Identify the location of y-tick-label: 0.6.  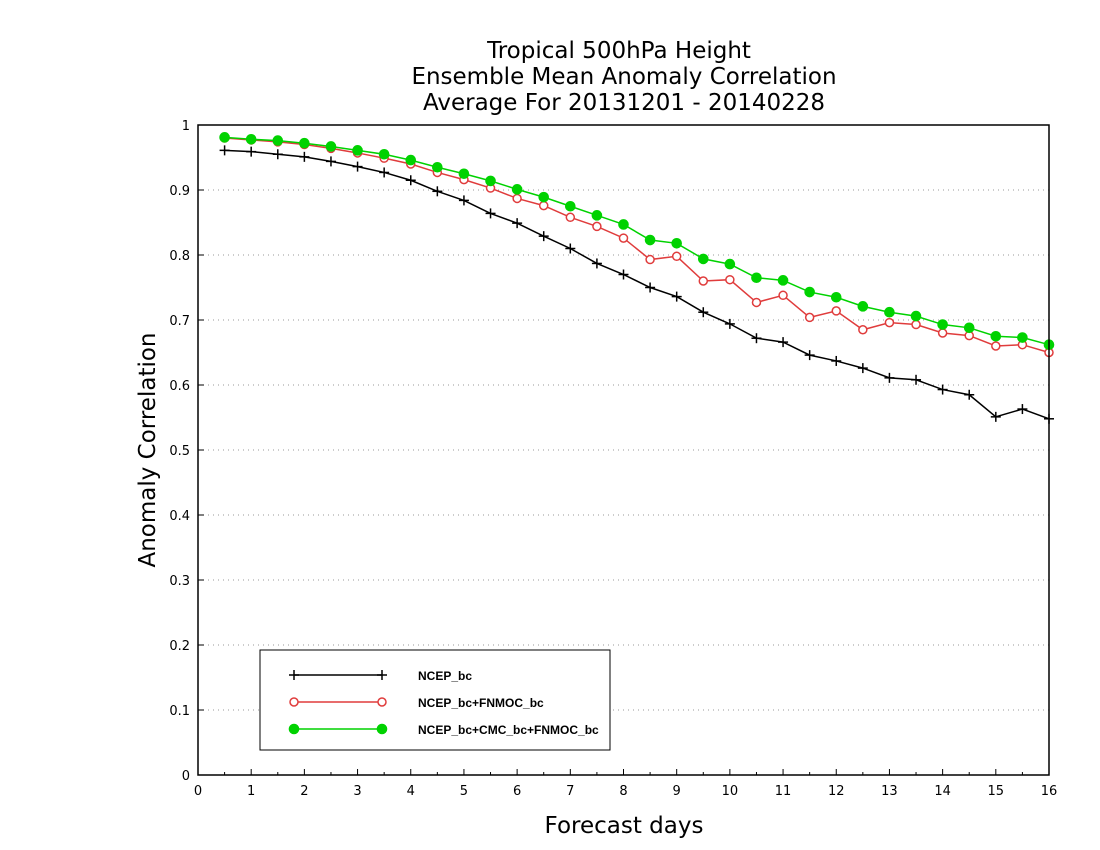
(179, 386).